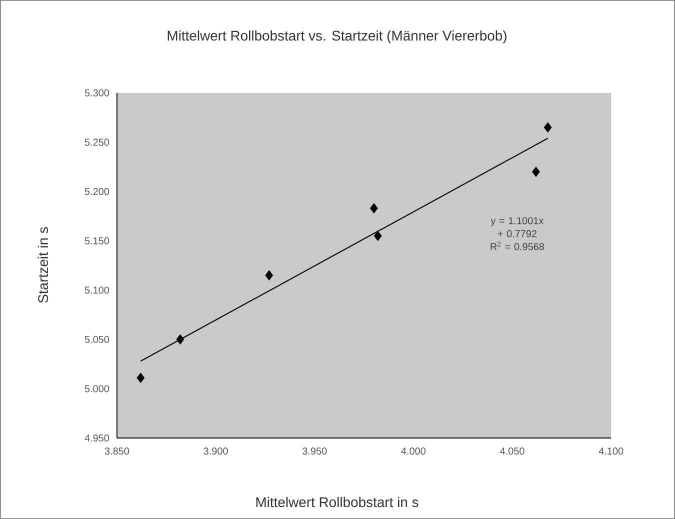 The width and height of the screenshot is (675, 519). What do you see at coordinates (512, 451) in the screenshot?
I see `x-tick-label: 4.050` at bounding box center [512, 451].